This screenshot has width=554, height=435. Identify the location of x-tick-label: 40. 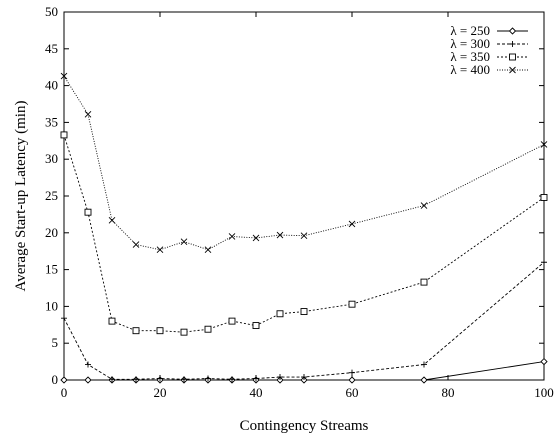
(256, 392).